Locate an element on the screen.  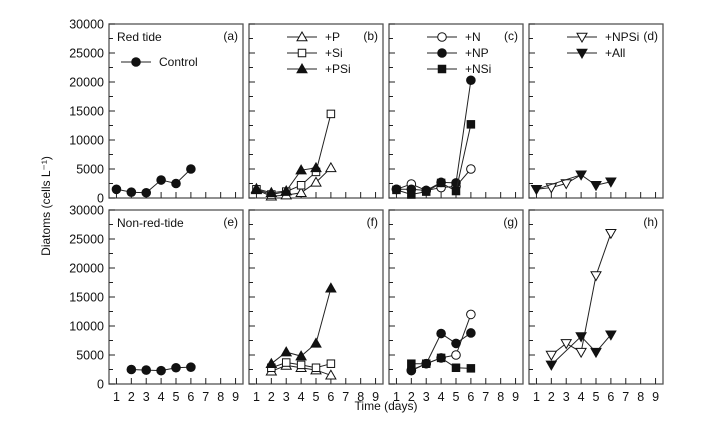
x-tick-label: 8 is located at coordinates (360, 397).